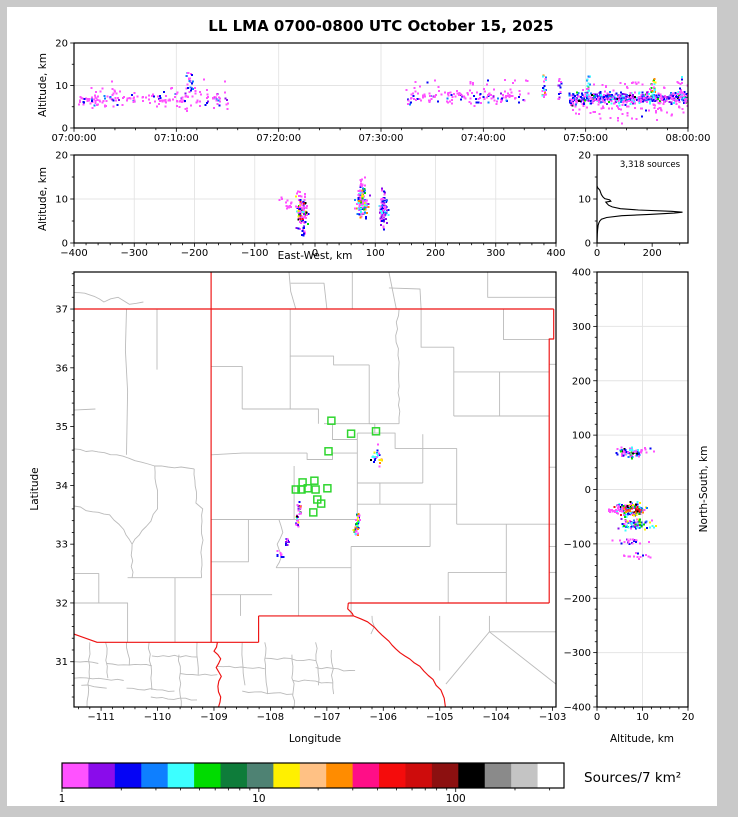 Image resolution: width=738 pixels, height=817 pixels. What do you see at coordinates (632, 503) in the screenshot?
I see `scatter-points` at bounding box center [632, 503].